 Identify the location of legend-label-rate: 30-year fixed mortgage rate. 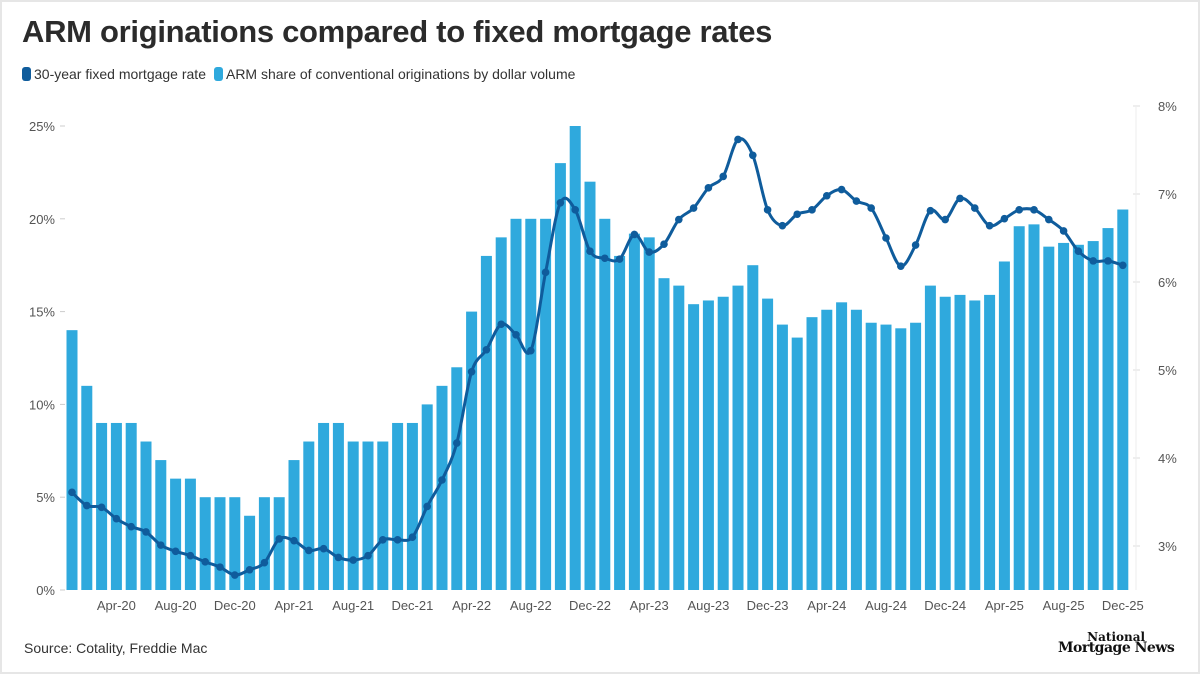
(120, 74).